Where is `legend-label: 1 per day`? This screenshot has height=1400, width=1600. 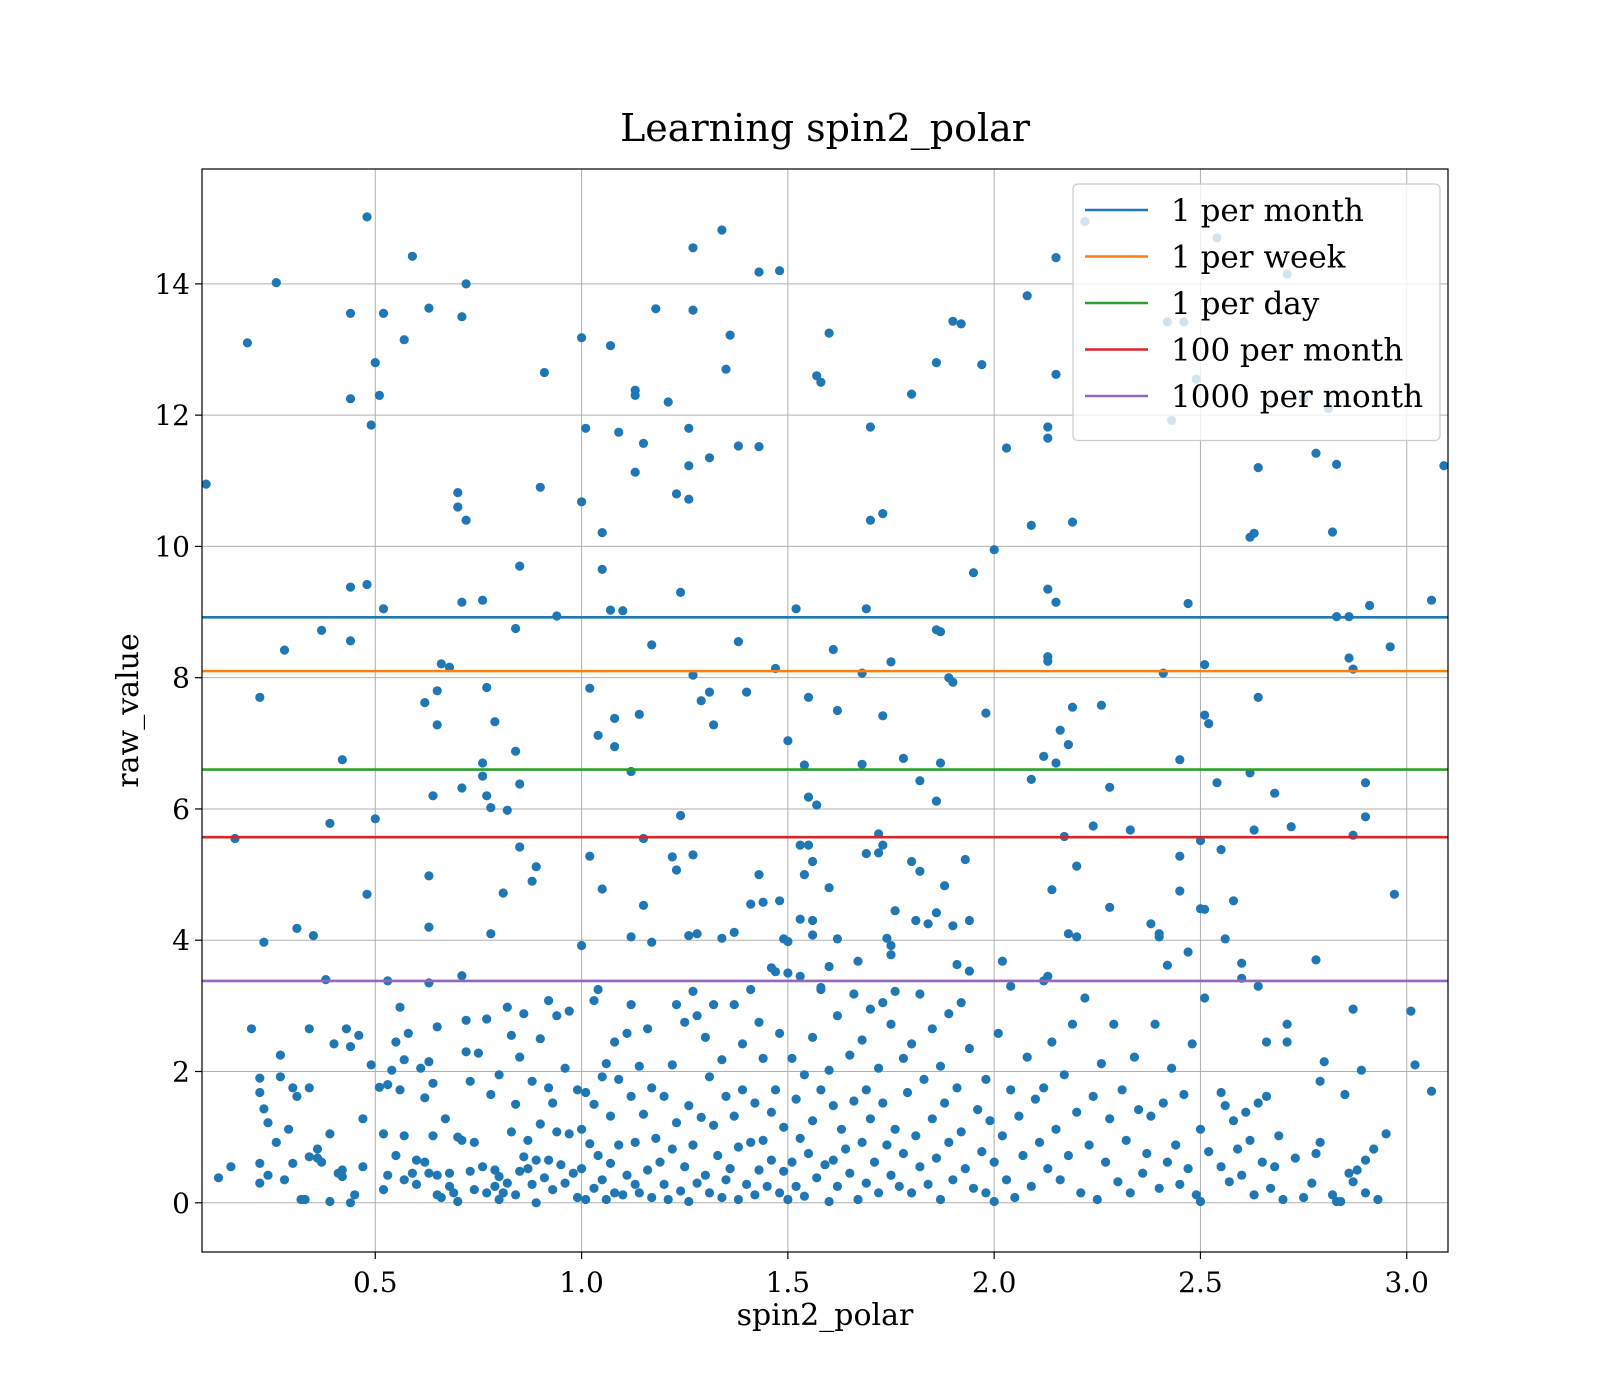 legend-label: 1 per day is located at coordinates (1245, 304).